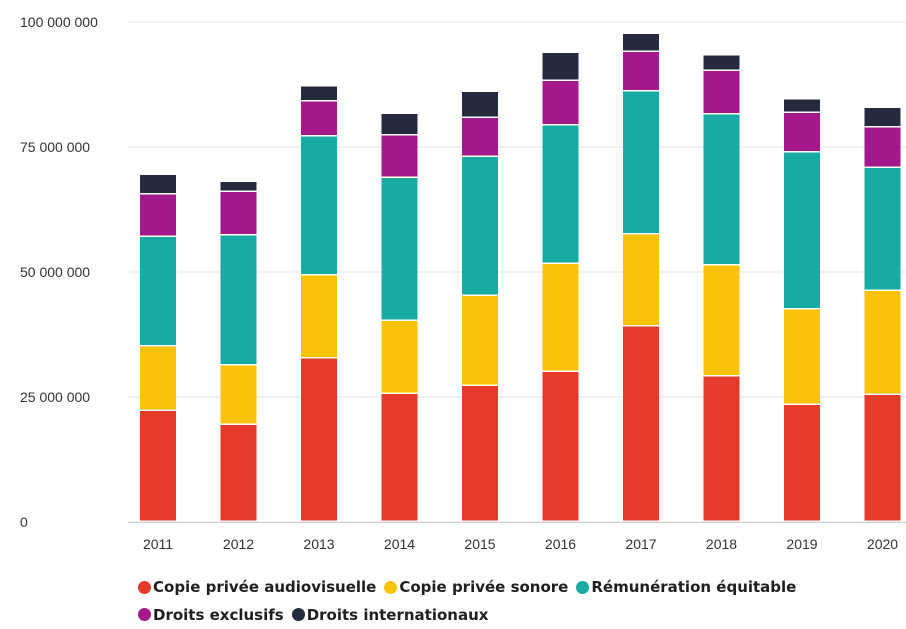 The height and width of the screenshot is (629, 906). Describe the element at coordinates (517, 537) in the screenshot. I see `x-axis: 2011 2012 2013 2014 2015 2016 2017 2018 2019 2020` at that location.